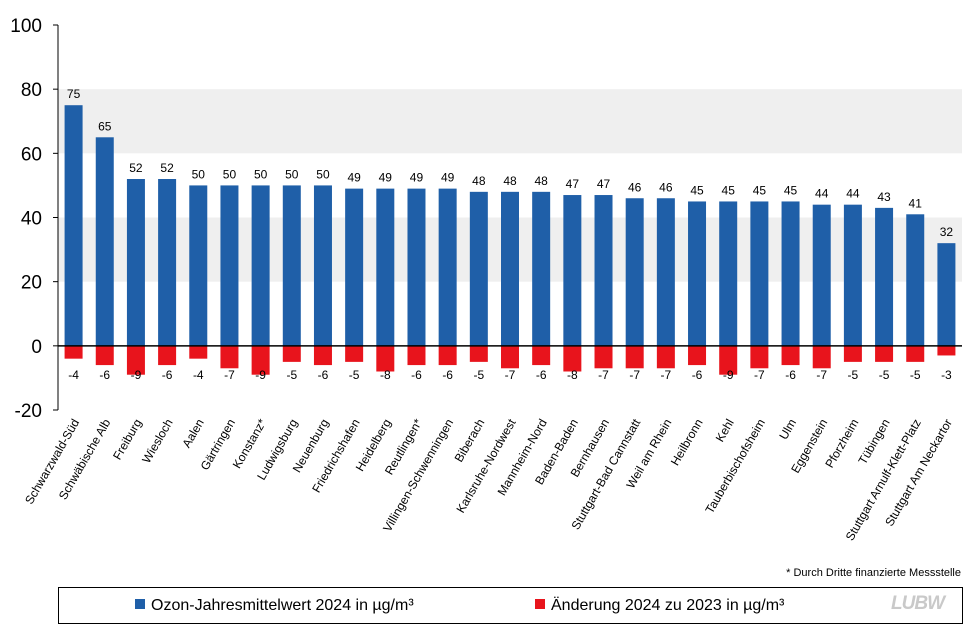  I want to click on lubw-logo: LUBW, so click(918, 603).